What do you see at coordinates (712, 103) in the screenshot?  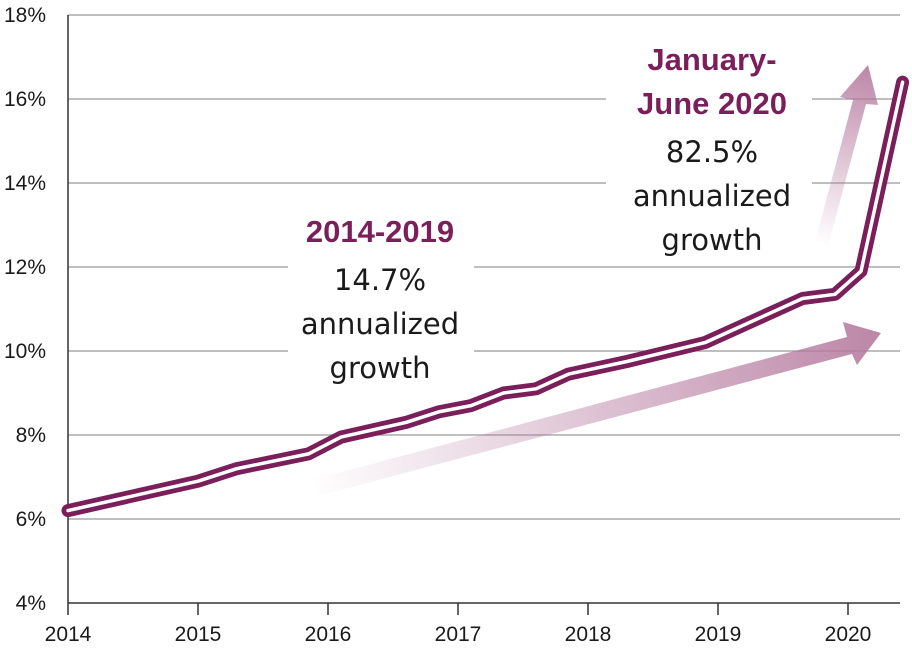 I see `annotation-2020-title: June 2020` at bounding box center [712, 103].